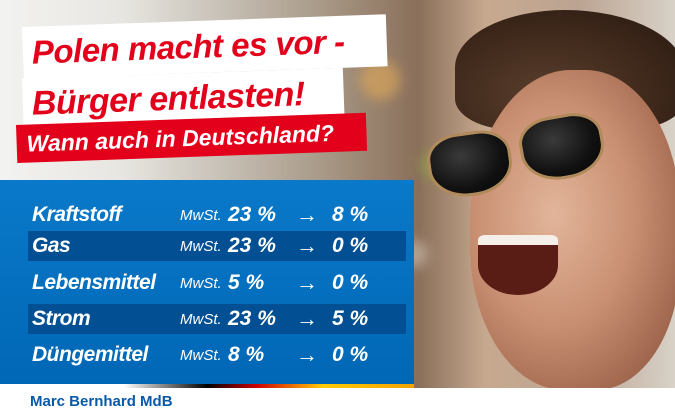 Image resolution: width=675 pixels, height=417 pixels. I want to click on row-category: Lebensmittel, so click(94, 282).